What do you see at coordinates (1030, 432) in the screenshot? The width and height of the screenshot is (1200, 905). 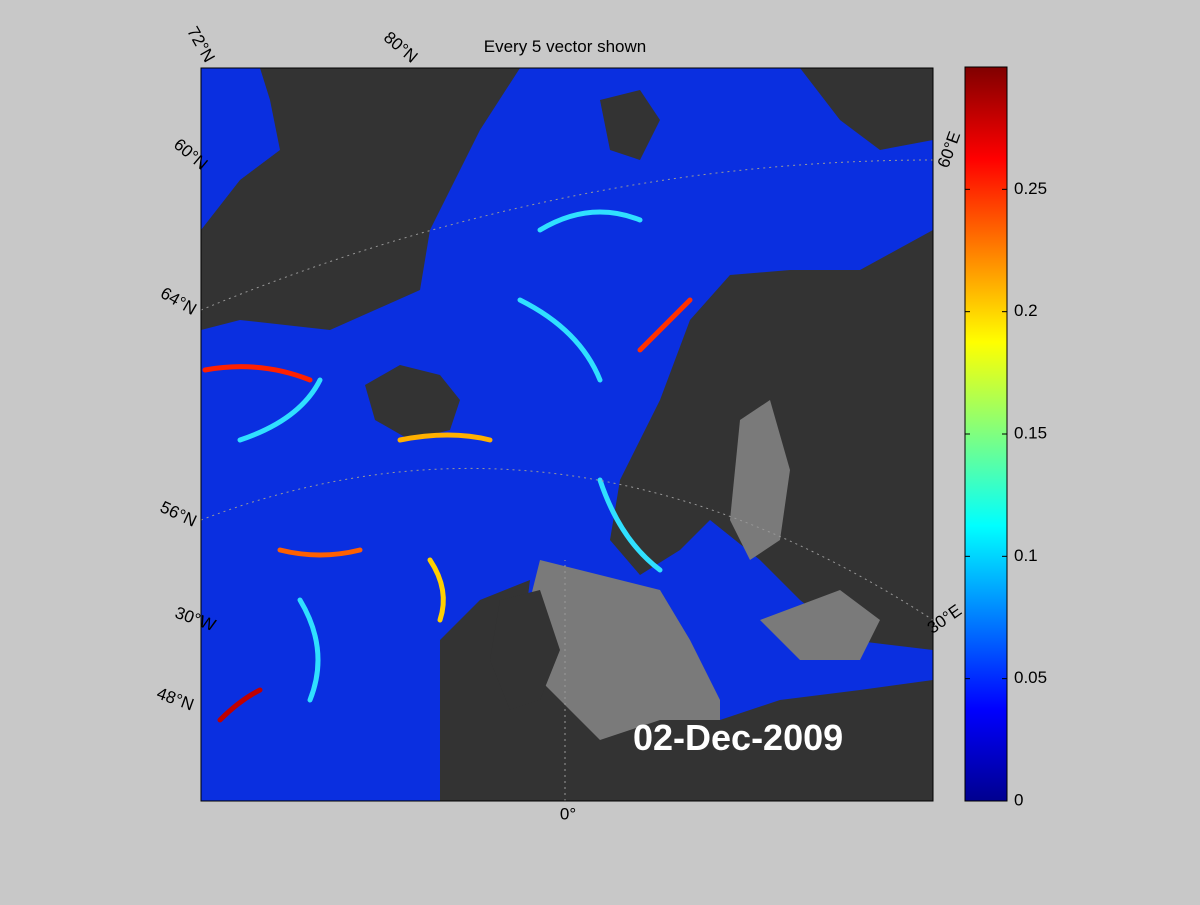 I see `colorbar-tick-label: 0.15` at bounding box center [1030, 432].